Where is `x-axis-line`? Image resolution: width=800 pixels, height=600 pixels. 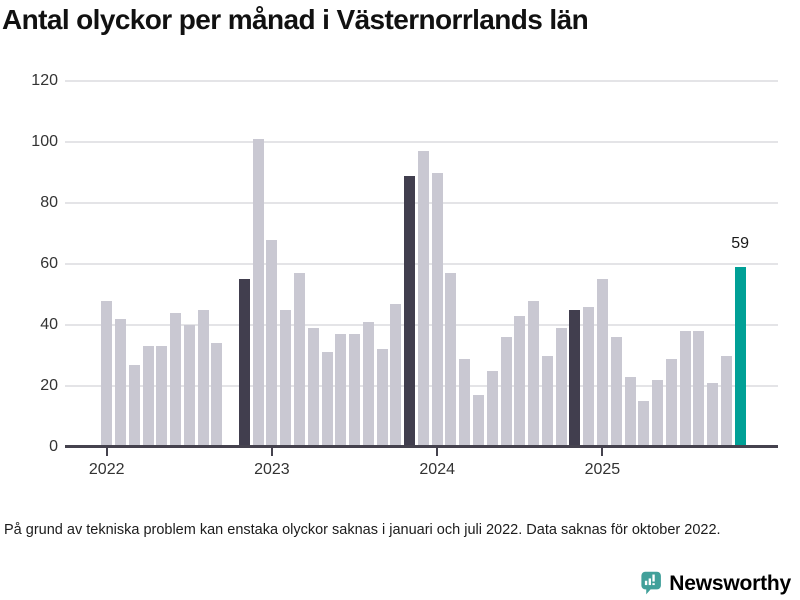 x-axis-line is located at coordinates (421, 446).